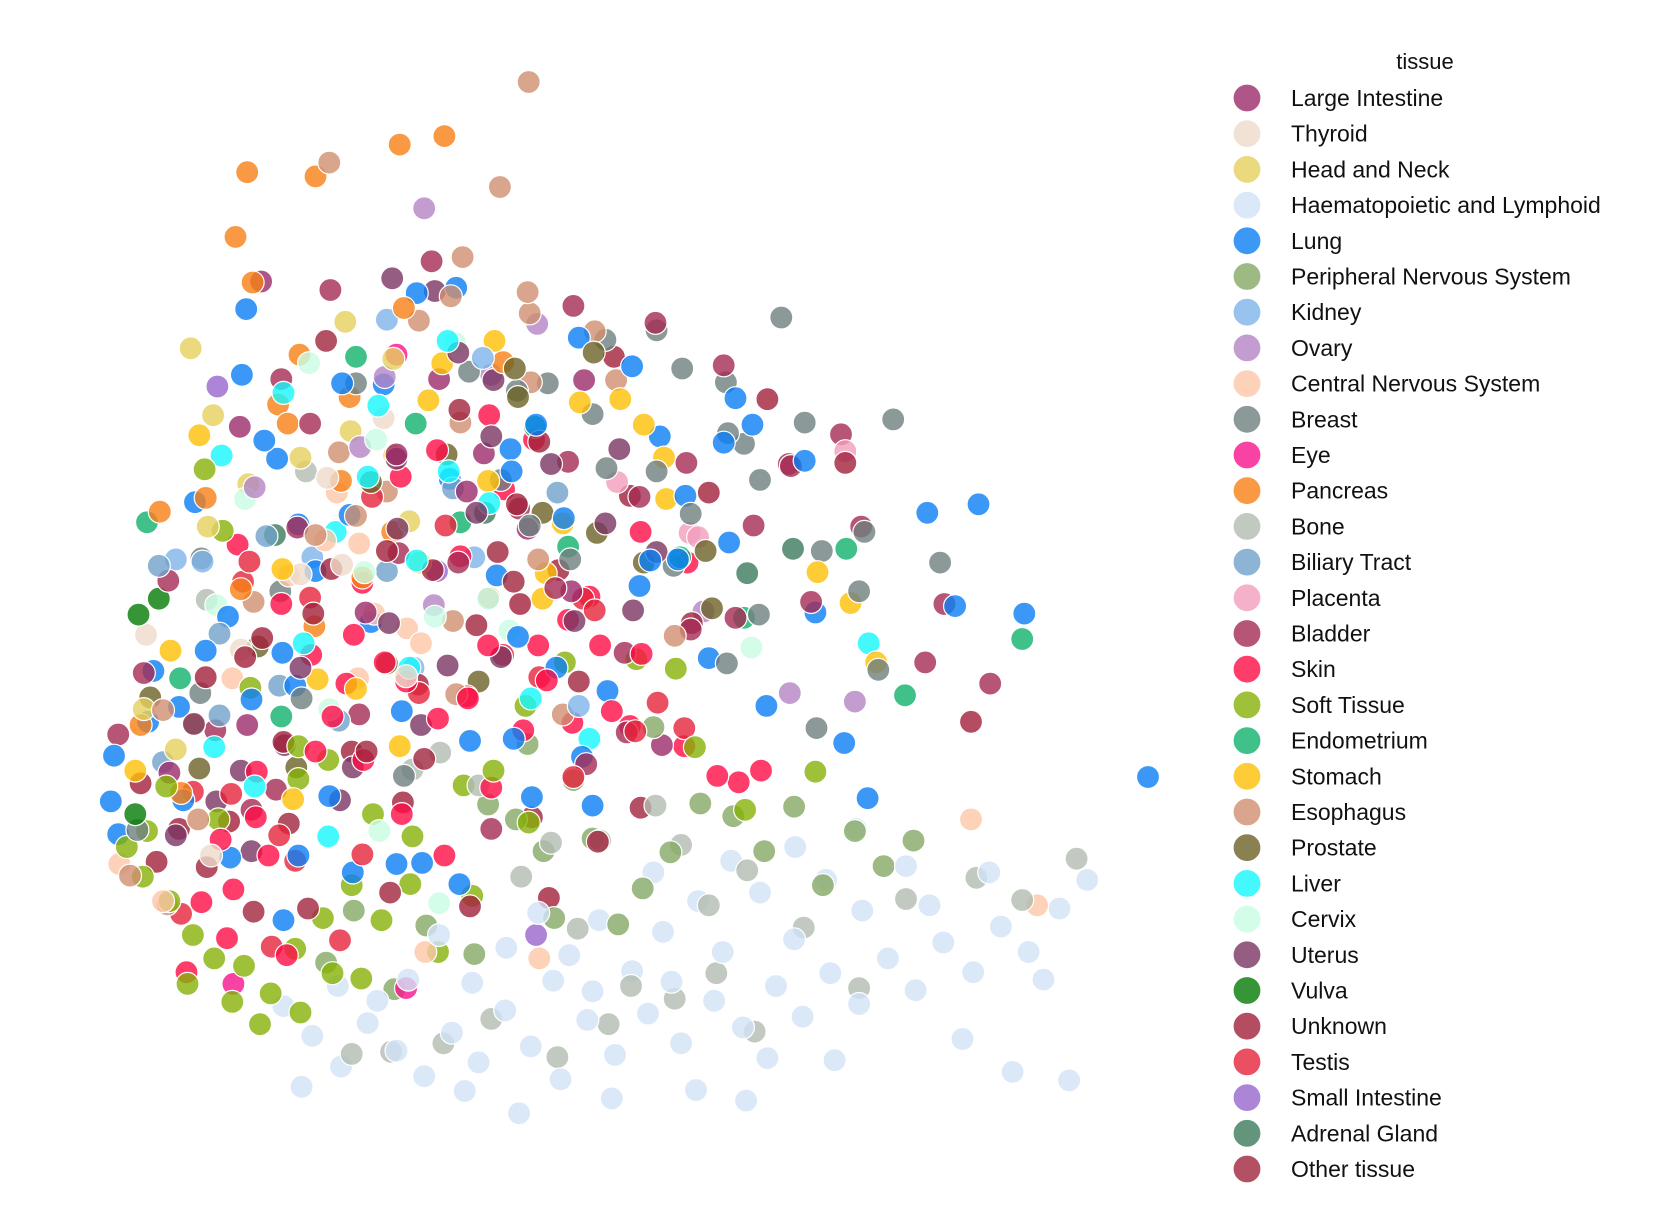 The height and width of the screenshot is (1215, 1662). What do you see at coordinates (1320, 1062) in the screenshot?
I see `legend-label: Testis` at bounding box center [1320, 1062].